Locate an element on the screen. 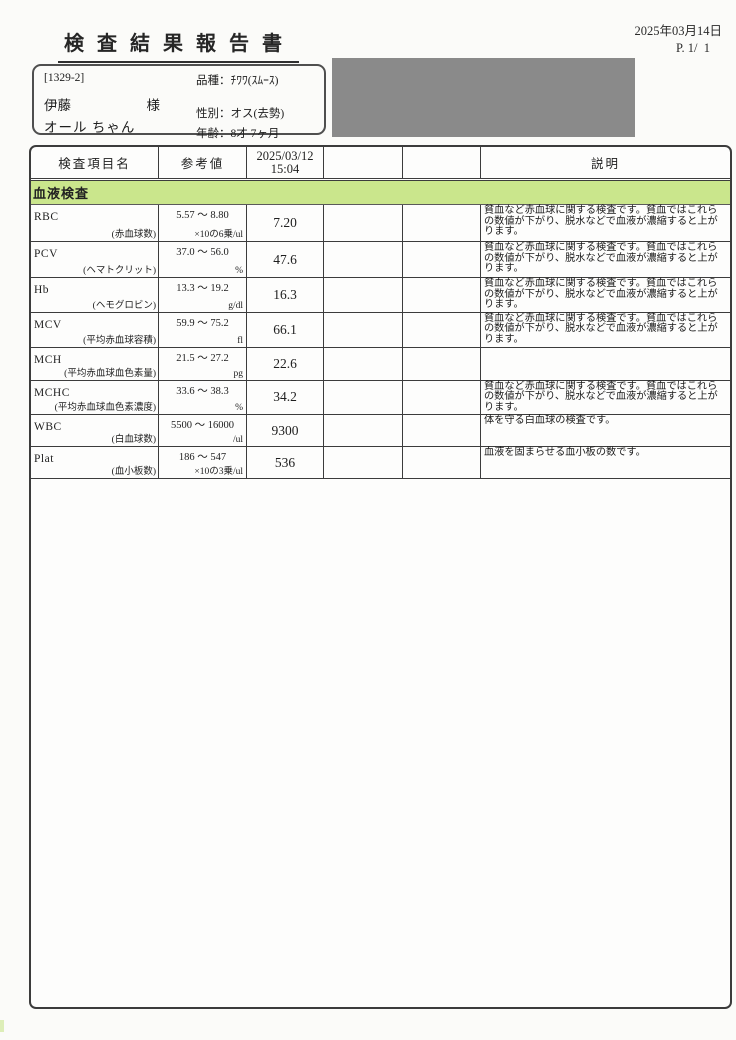 This screenshot has width=736, height=1040. reference-cell: 5500 ～ 16000 /ul is located at coordinates (203, 431).